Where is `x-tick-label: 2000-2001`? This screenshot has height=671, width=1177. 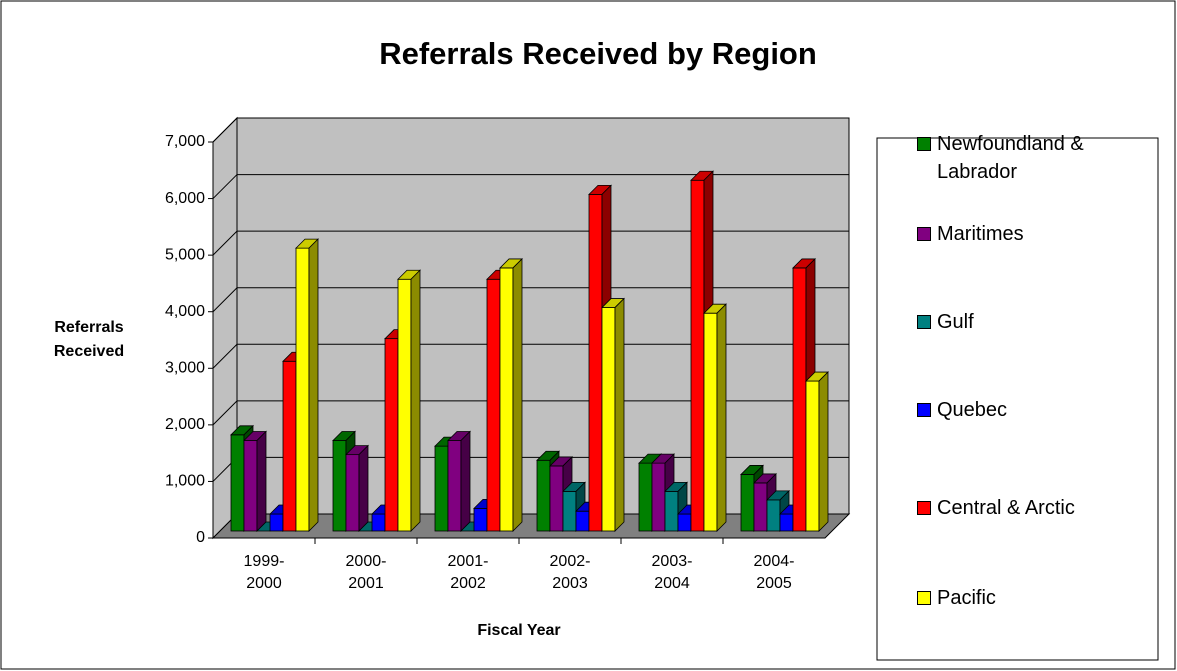 x-tick-label: 2000-2001 is located at coordinates (366, 572).